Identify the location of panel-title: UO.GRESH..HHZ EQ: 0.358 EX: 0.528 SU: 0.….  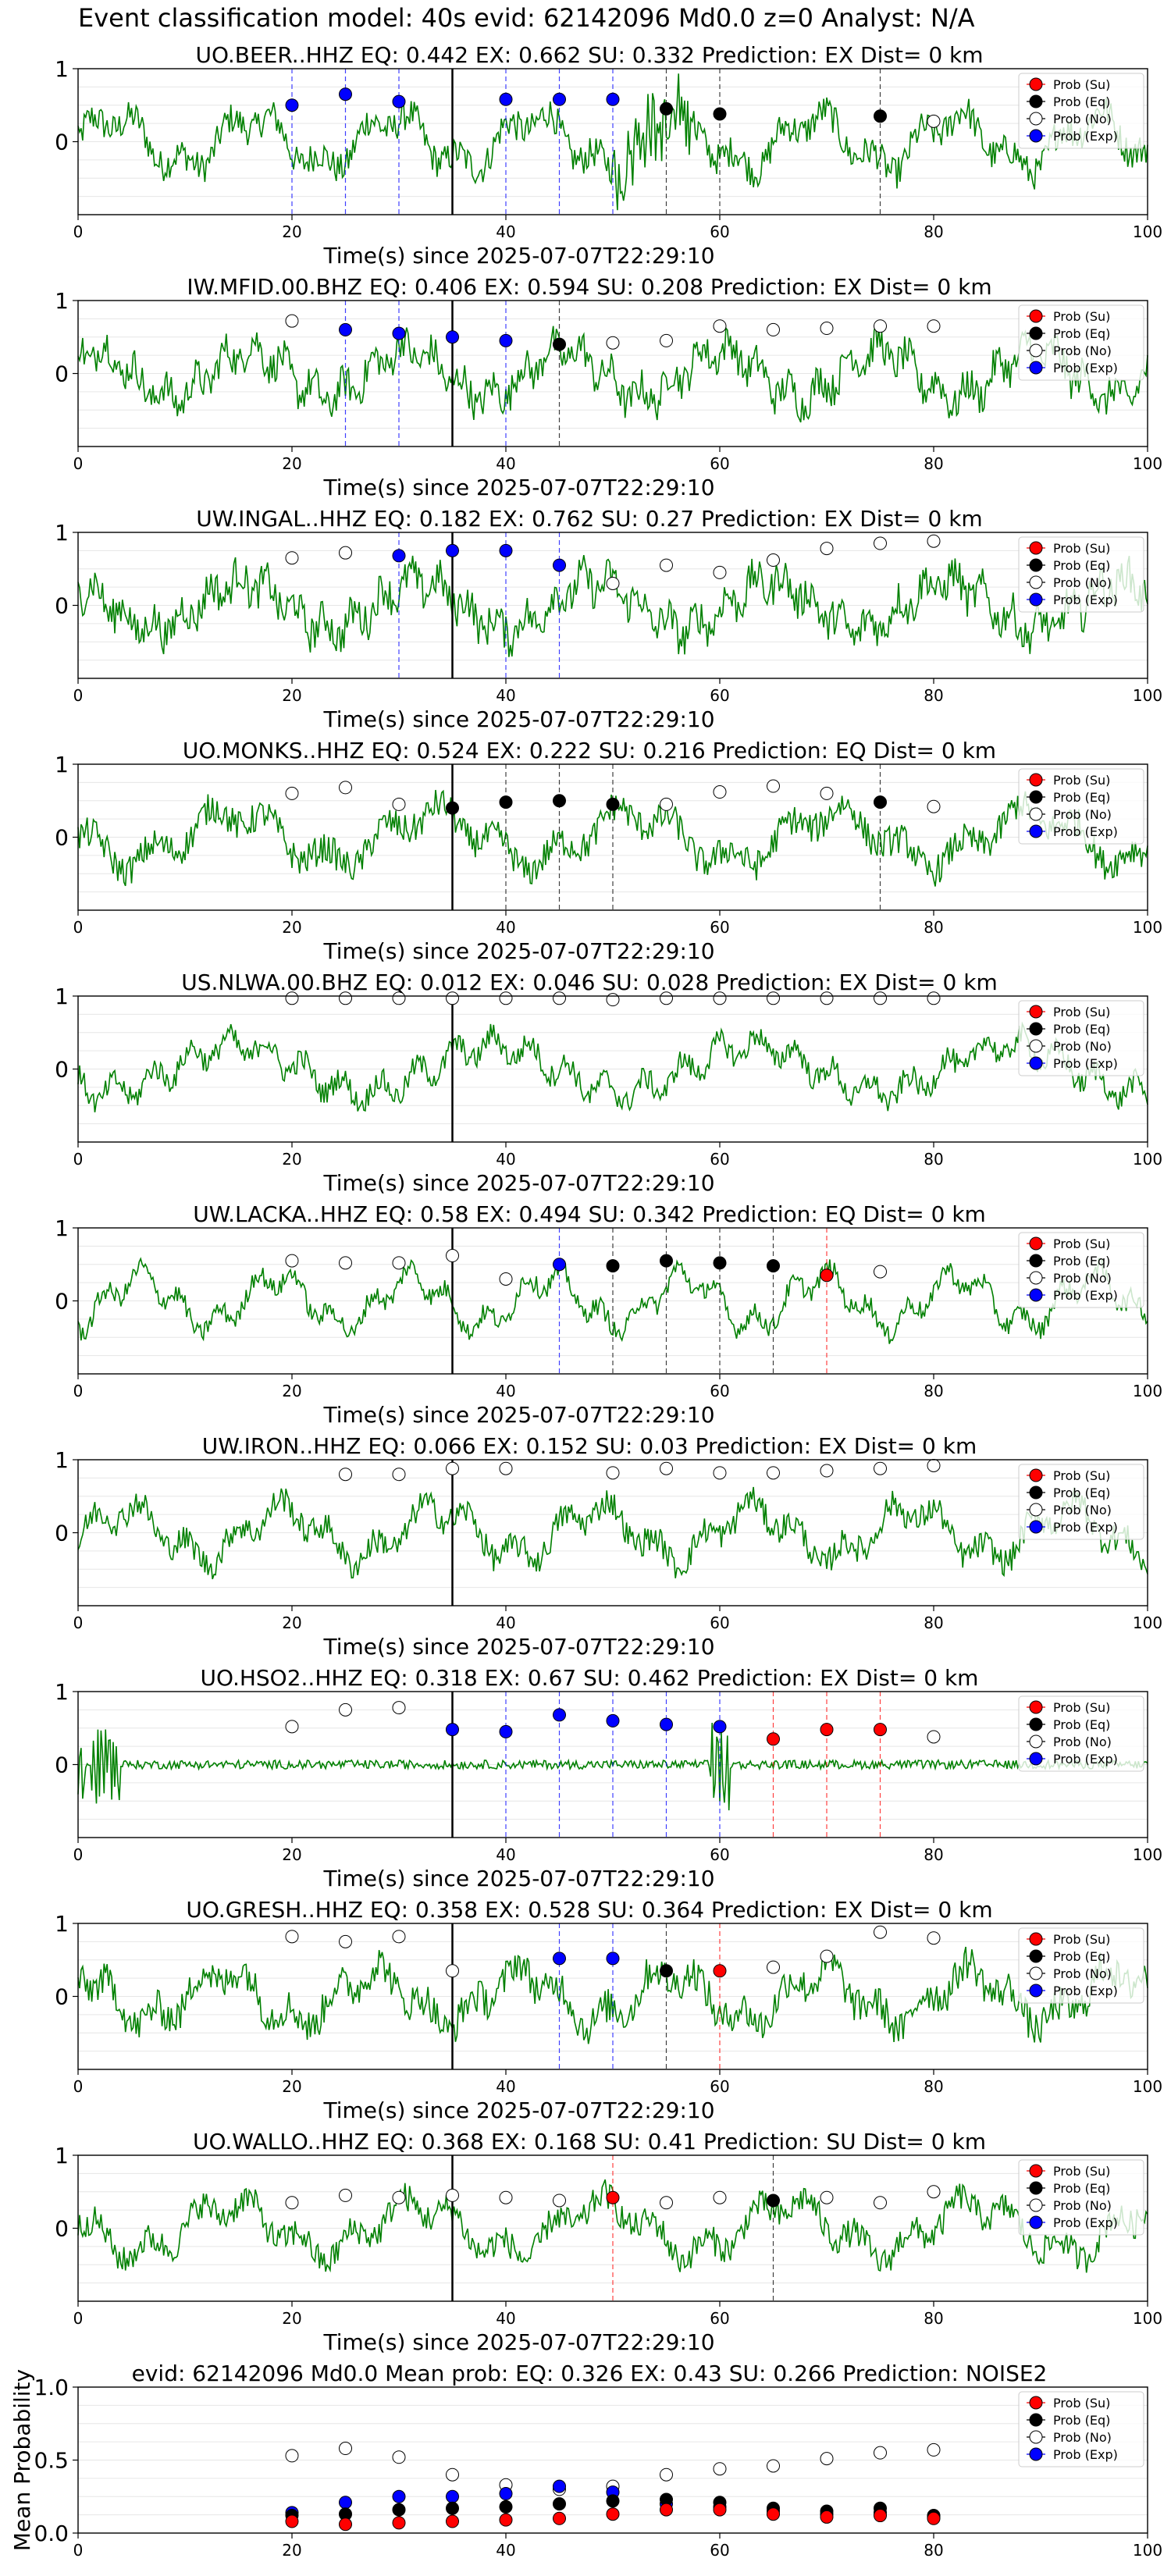
(589, 1910).